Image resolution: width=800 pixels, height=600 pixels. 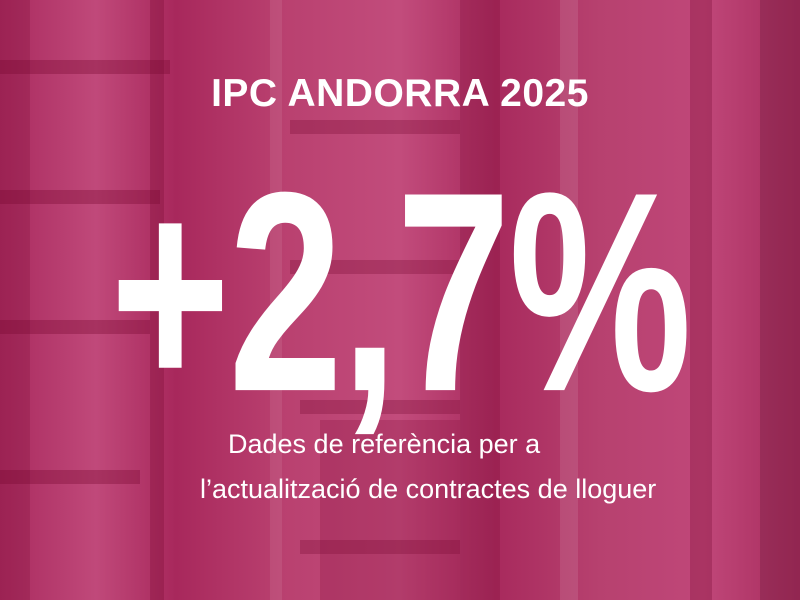 I want to click on subtitle-line-2: l’actualització de contractes de lloguer, so click(x=428, y=489).